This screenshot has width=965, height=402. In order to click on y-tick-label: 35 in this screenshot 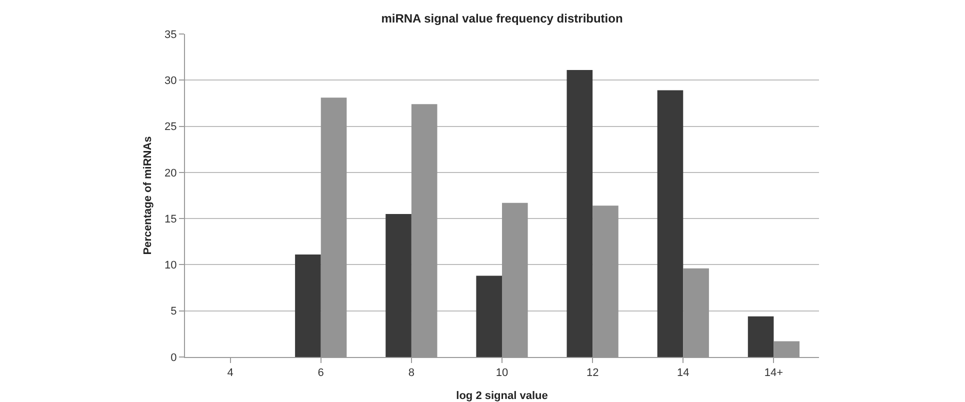, I will do `click(170, 34)`.